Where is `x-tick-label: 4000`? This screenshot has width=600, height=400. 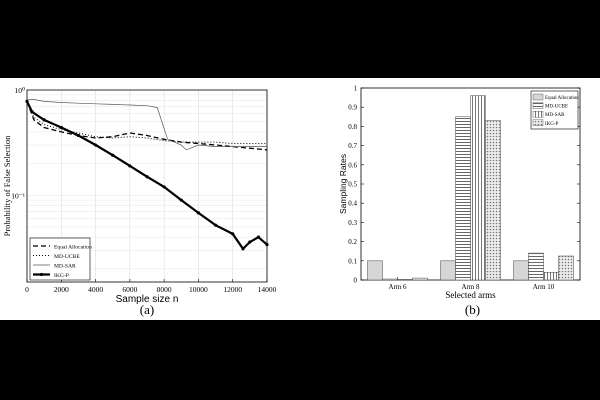 x-tick-label: 4000 is located at coordinates (95, 289).